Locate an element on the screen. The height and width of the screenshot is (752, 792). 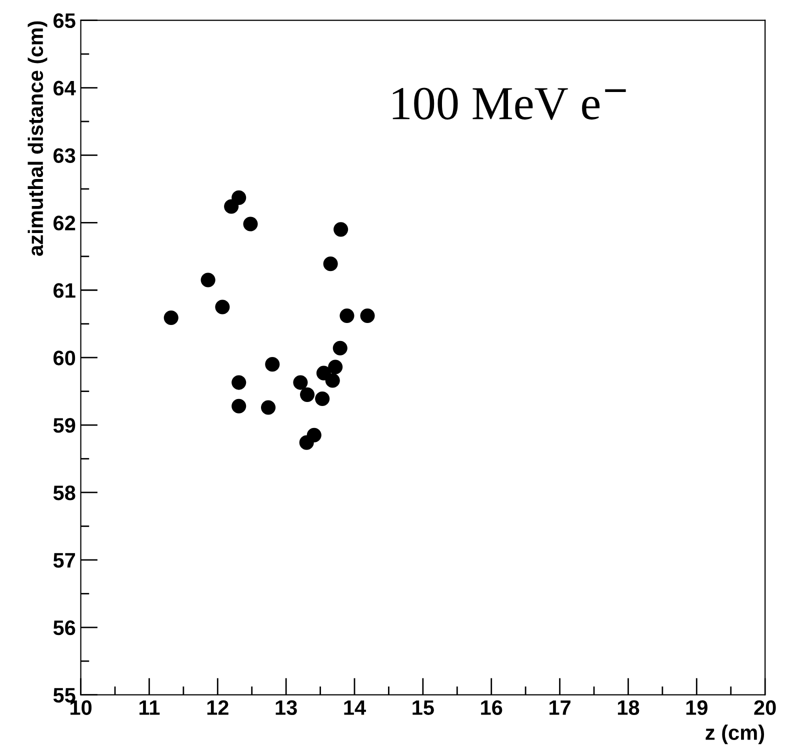
x-tick-label: 17 is located at coordinates (560, 707).